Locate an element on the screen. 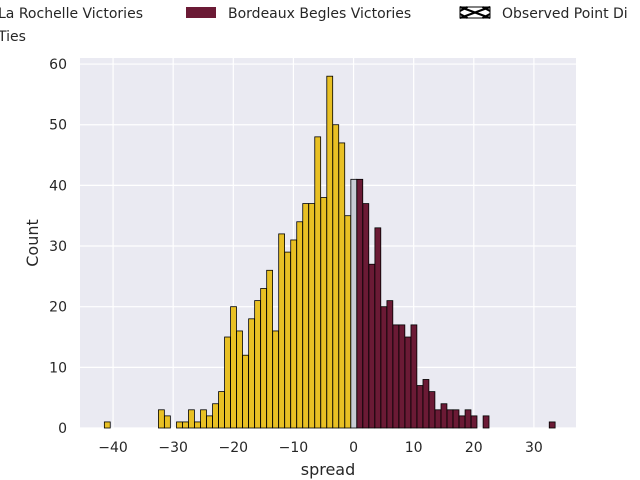 The image size is (640, 480). bar-ties is located at coordinates (354, 303).